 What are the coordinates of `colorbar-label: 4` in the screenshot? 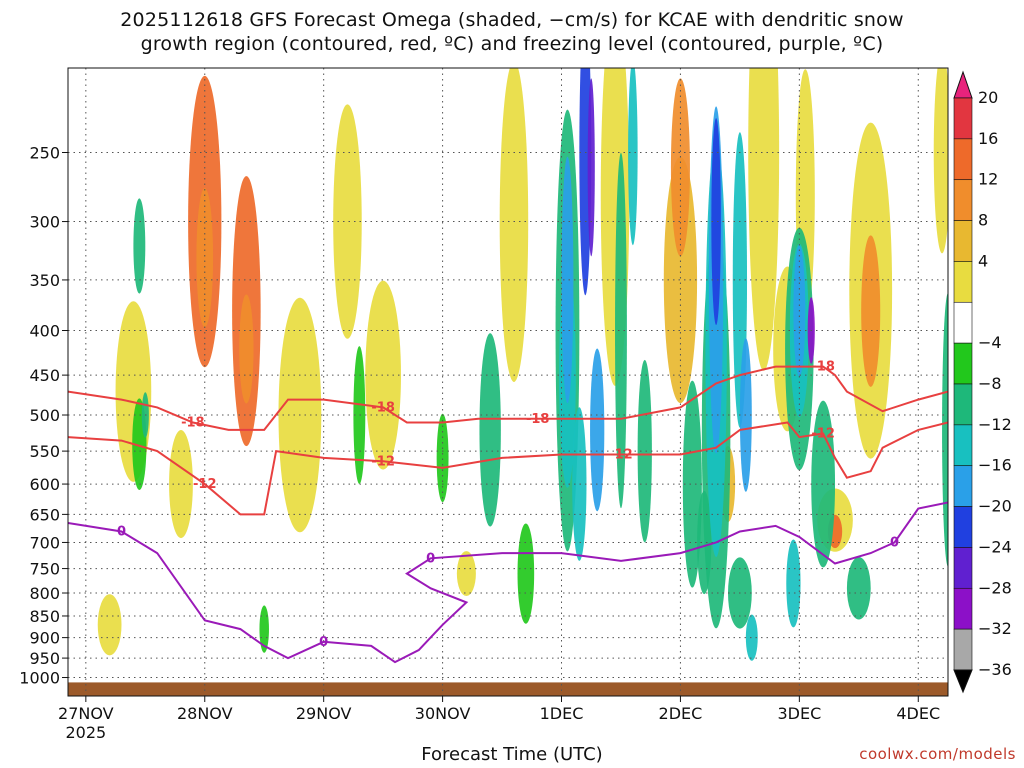 It's located at (983, 260).